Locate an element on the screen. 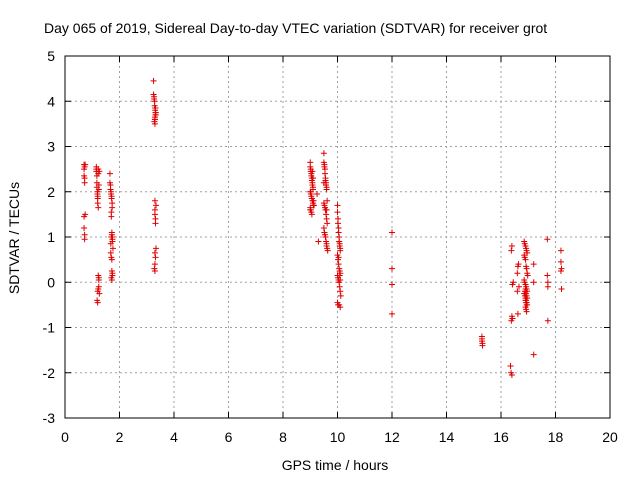 This screenshot has width=640, height=480. x-tick-label: 20 is located at coordinates (610, 437).